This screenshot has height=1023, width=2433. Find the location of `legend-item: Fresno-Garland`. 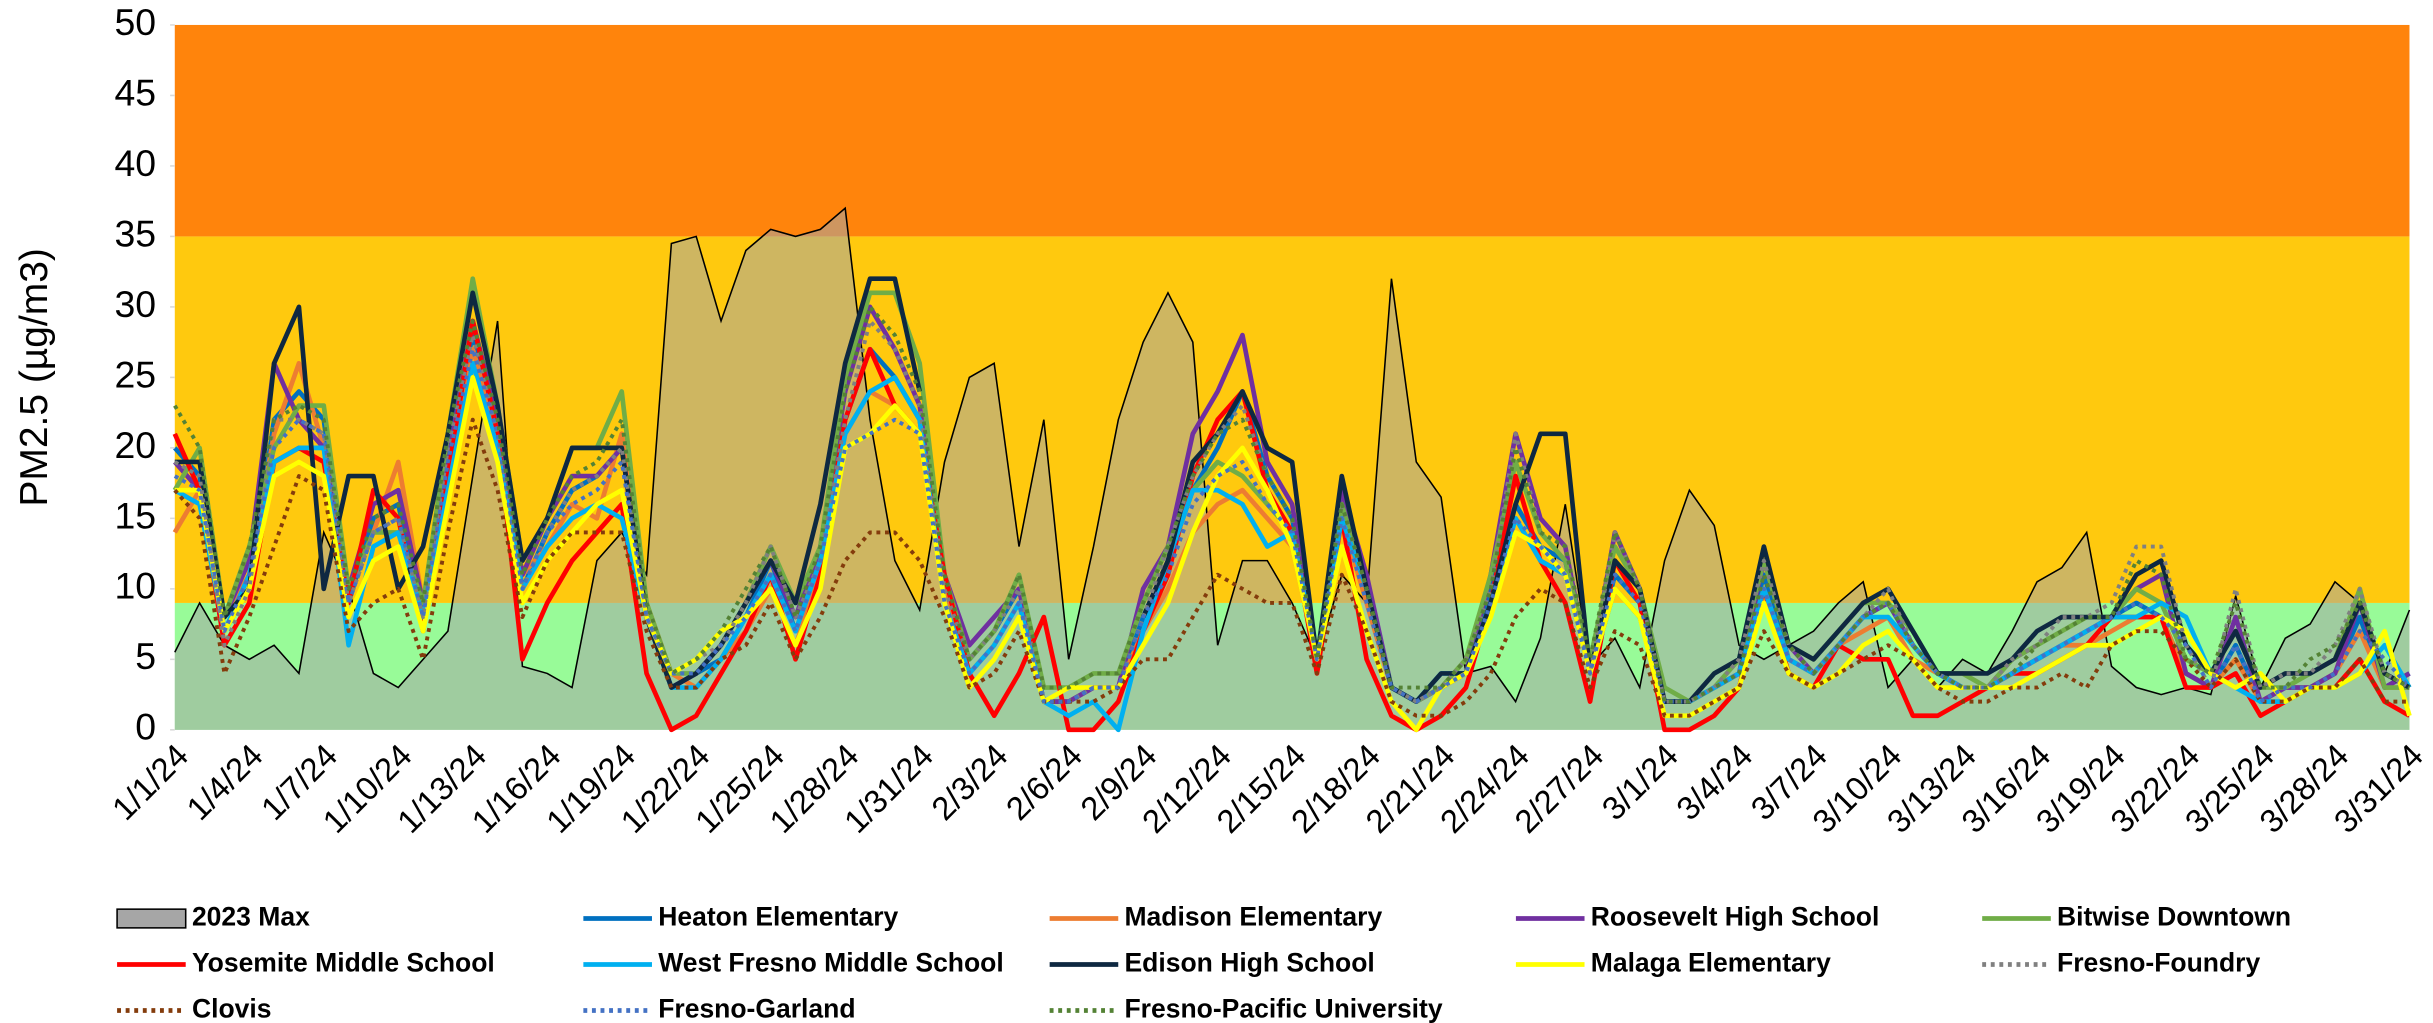

legend-item: Fresno-Garland is located at coordinates (719, 1008).